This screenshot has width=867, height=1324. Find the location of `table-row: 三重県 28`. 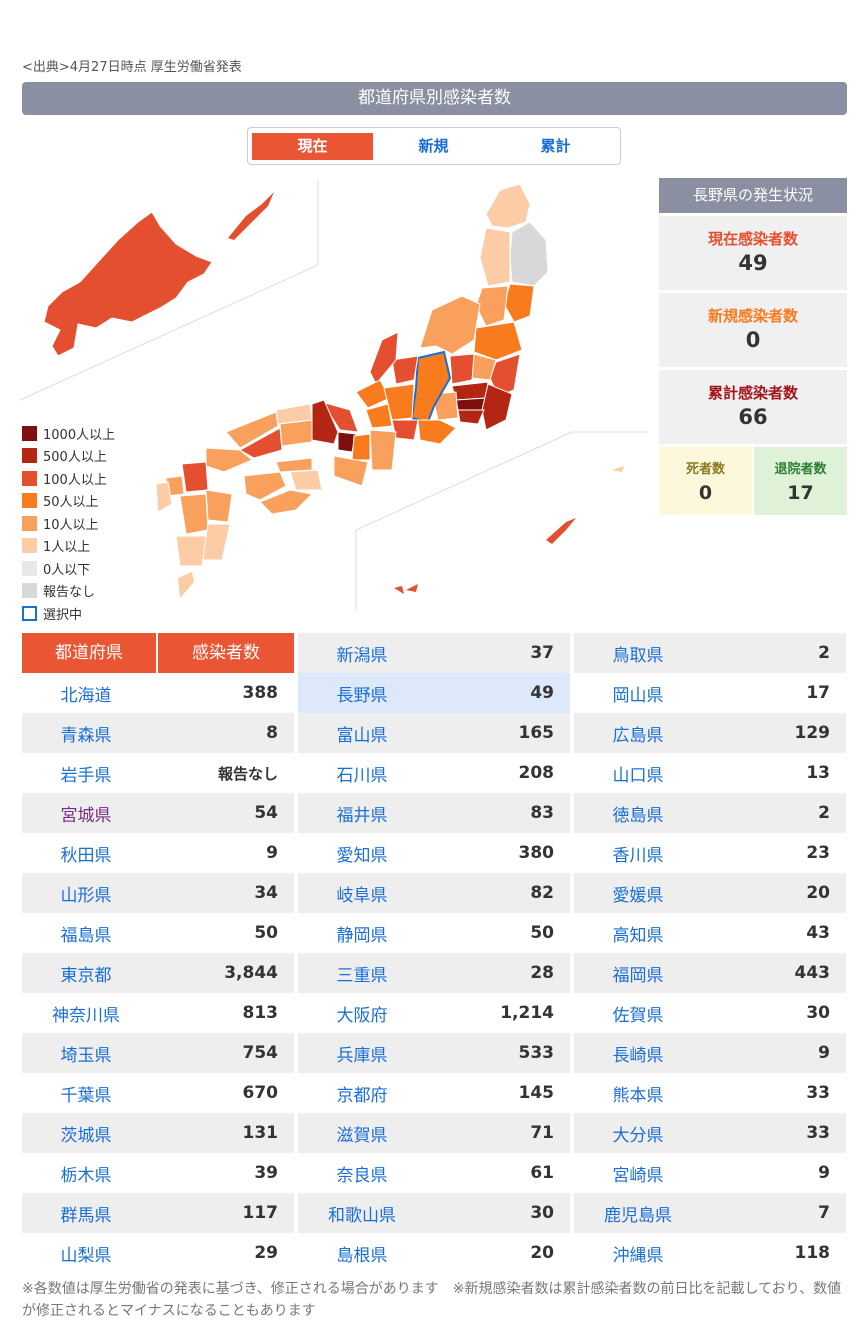

table-row: 三重県 28 is located at coordinates (434, 973).